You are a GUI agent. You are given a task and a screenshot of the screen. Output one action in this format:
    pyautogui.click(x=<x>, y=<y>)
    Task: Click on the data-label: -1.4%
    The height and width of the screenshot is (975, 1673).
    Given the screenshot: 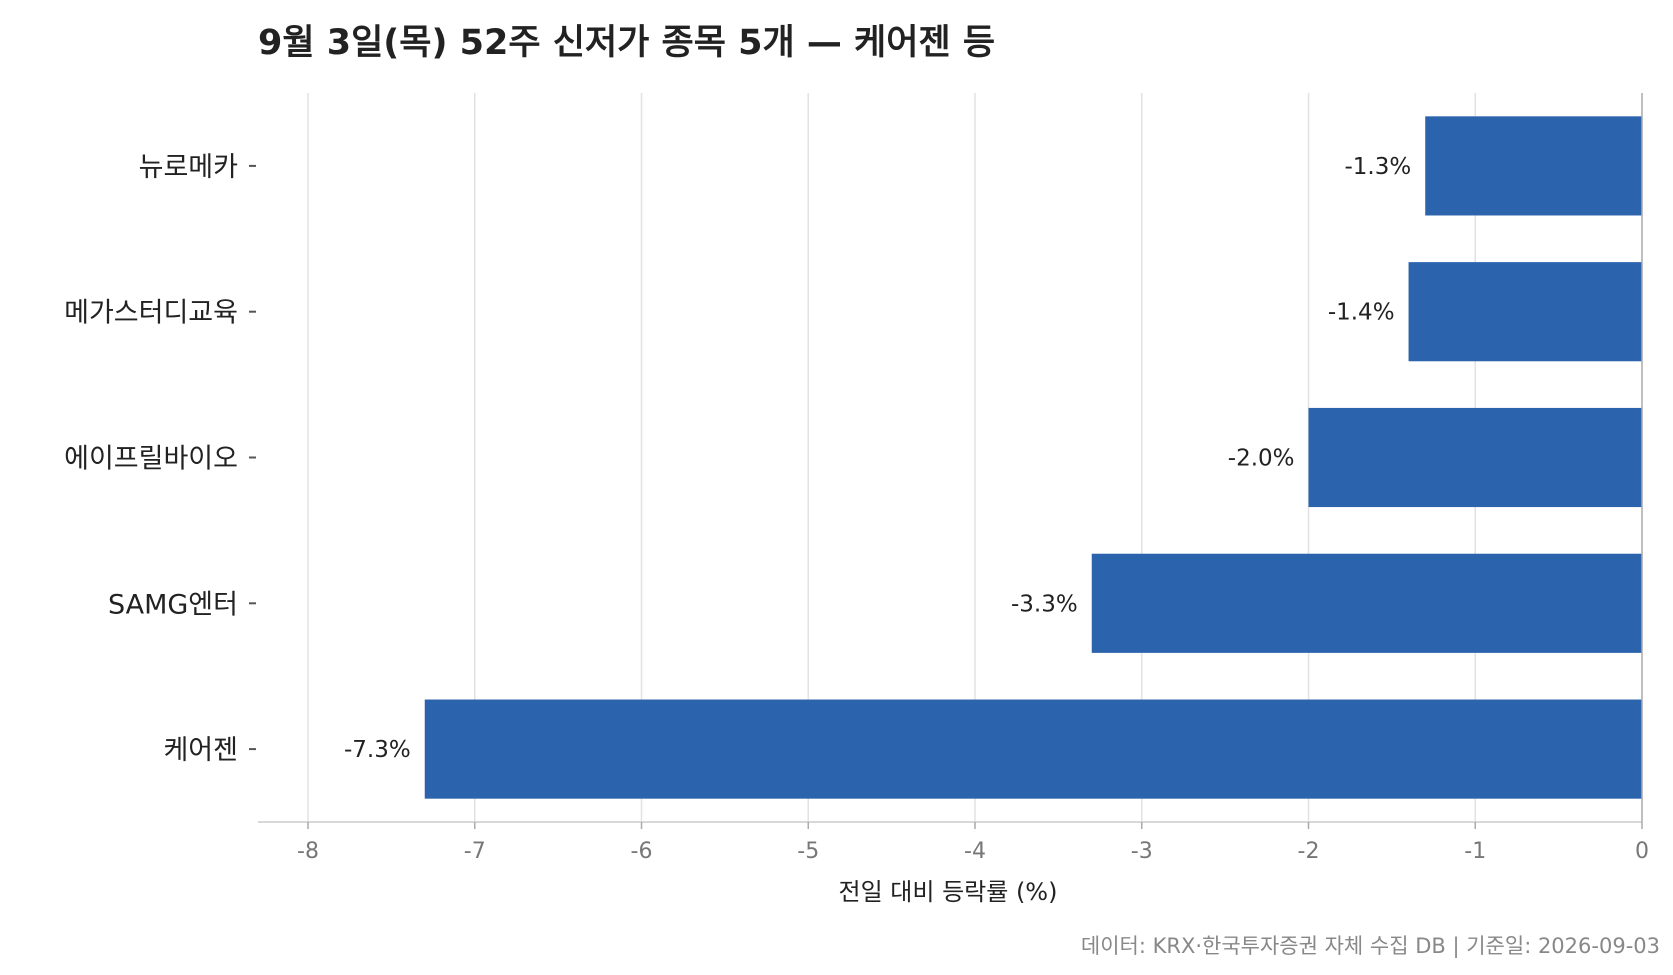 What is the action you would take?
    pyautogui.click(x=1361, y=313)
    